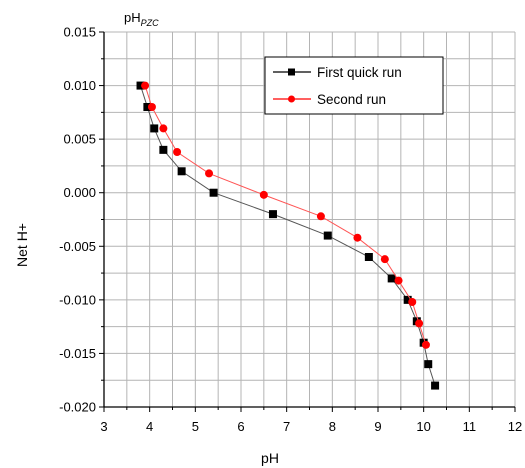 The image size is (525, 468). Describe the element at coordinates (103, 426) in the screenshot. I see `x-tick-label: 3` at that location.